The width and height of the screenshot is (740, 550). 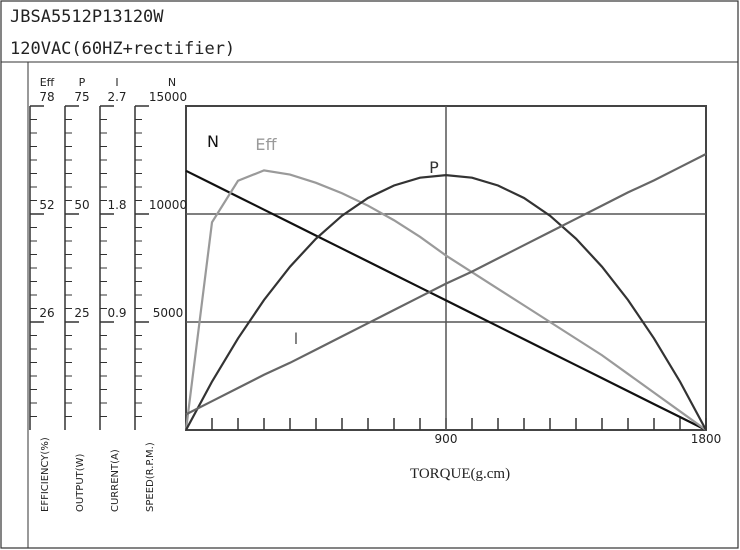 What do you see at coordinates (81, 205) in the screenshot?
I see `y-tick-label: 50` at bounding box center [81, 205].